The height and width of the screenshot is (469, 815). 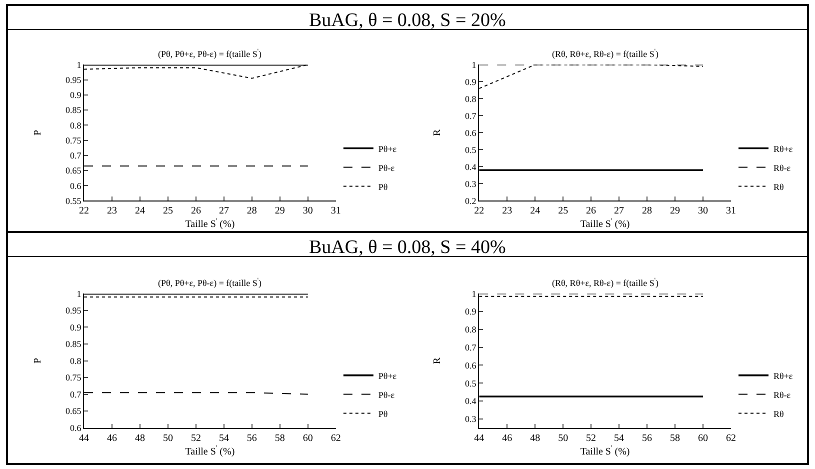 I want to click on y-tick-label: 0.2, so click(x=470, y=201).